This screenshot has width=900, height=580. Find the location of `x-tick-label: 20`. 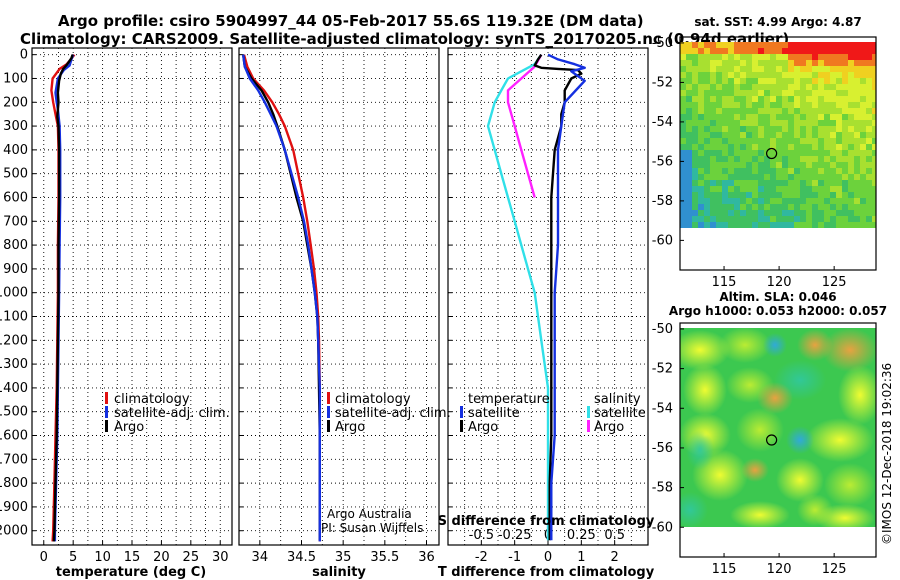

x-tick-label: 20 is located at coordinates (161, 557).